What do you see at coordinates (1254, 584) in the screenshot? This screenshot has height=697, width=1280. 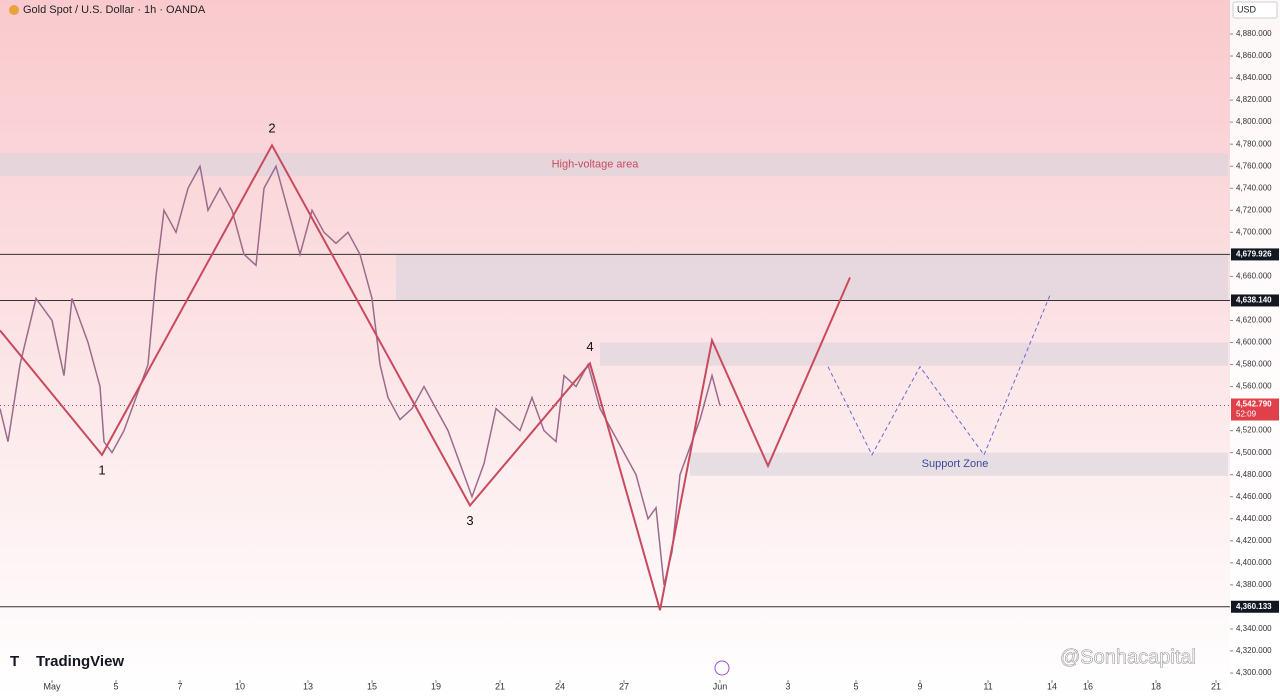 I see `y-tick-label: 4,380.000` at bounding box center [1254, 584].